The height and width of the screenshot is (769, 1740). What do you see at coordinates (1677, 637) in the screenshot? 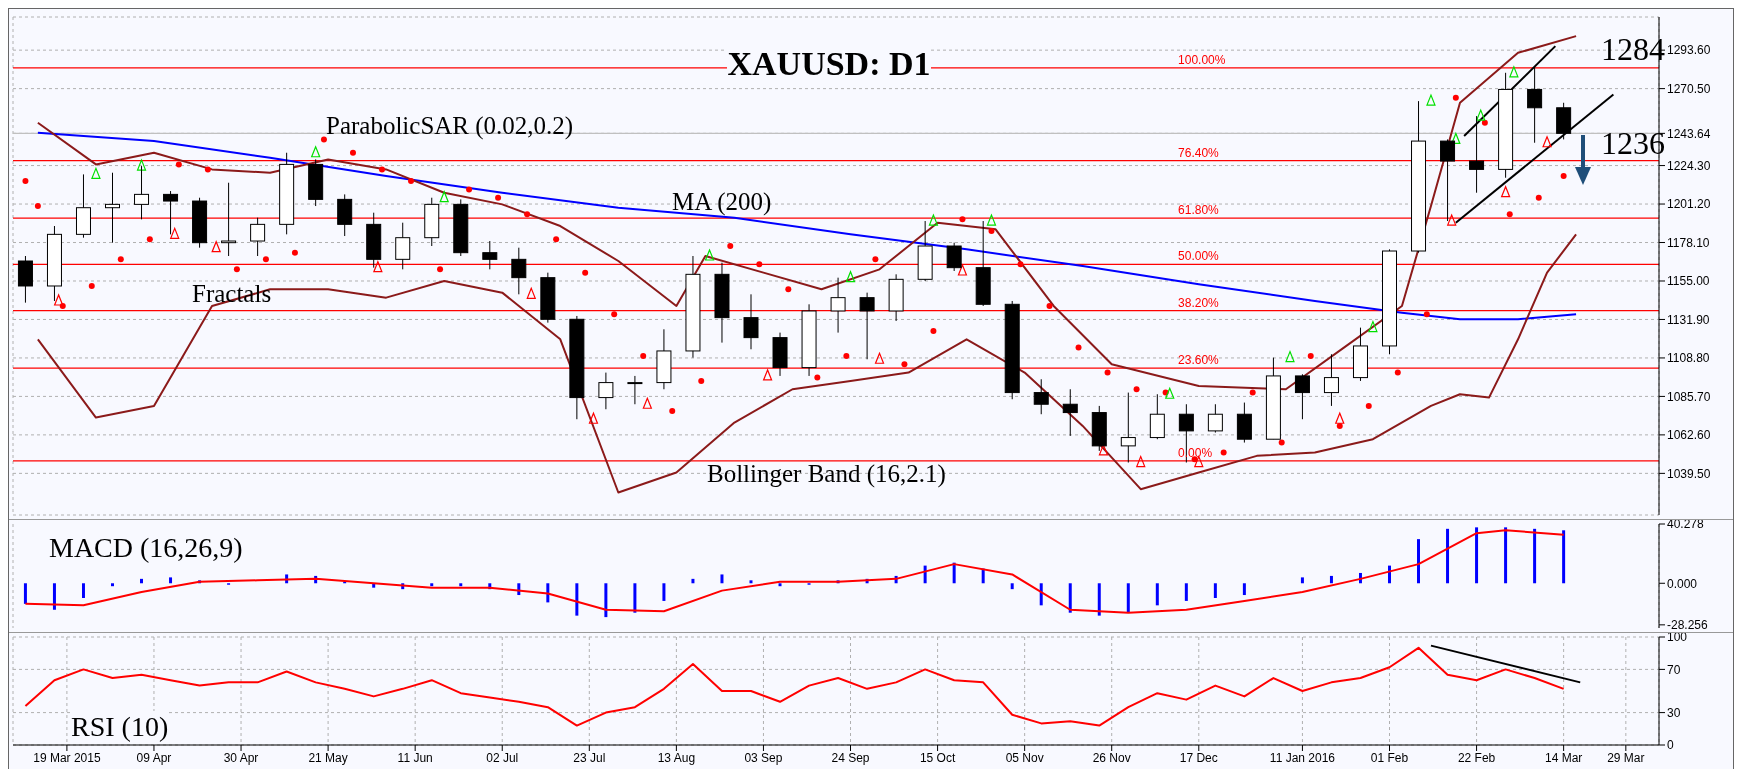
I see `y-tick-label: 100` at bounding box center [1677, 637].